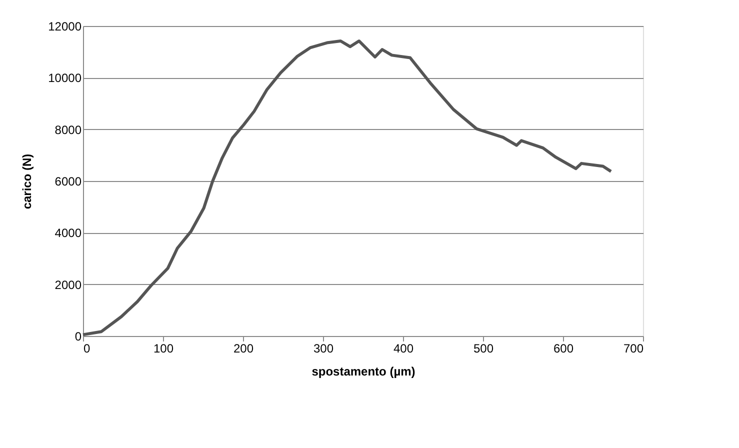 Image resolution: width=739 pixels, height=448 pixels. Describe the element at coordinates (87, 349) in the screenshot. I see `x-tick-label: 0` at that location.